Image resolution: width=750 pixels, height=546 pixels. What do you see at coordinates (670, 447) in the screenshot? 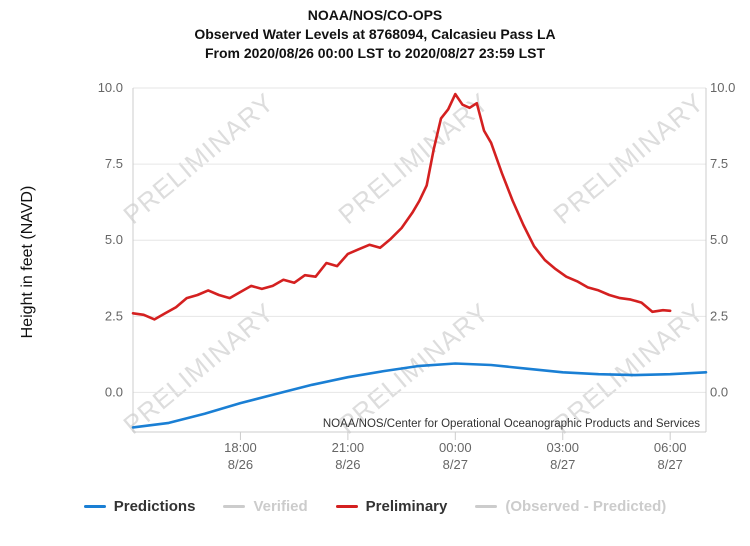
I see `x-tick-label-time: 06:00` at bounding box center [670, 447].